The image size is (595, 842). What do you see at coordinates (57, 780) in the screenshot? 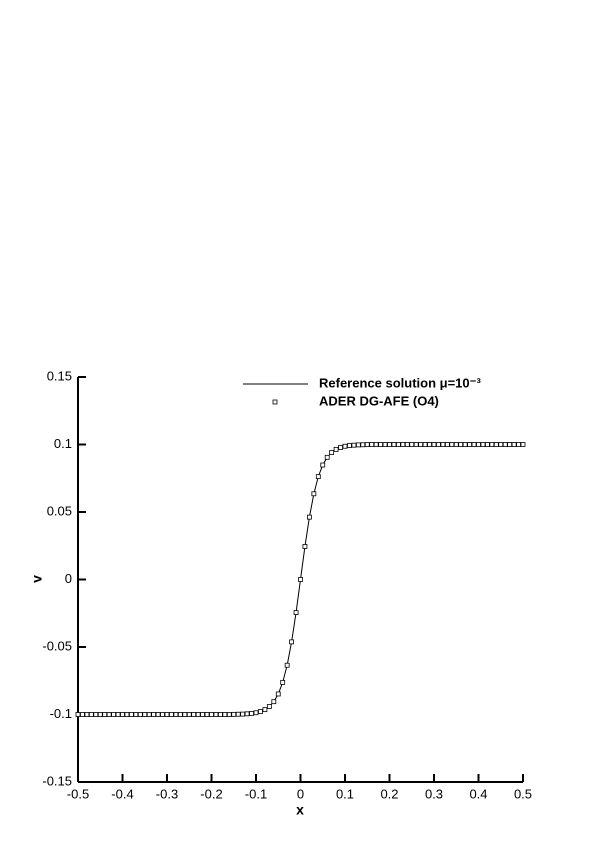
I see `y-tick-label: -0.15` at bounding box center [57, 780].